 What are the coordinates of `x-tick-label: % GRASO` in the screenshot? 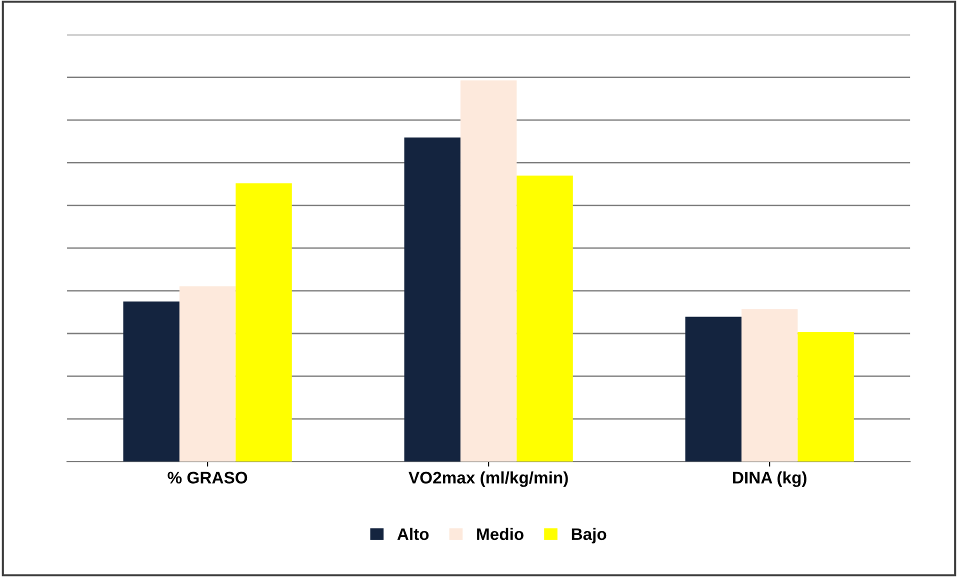 It's located at (208, 478).